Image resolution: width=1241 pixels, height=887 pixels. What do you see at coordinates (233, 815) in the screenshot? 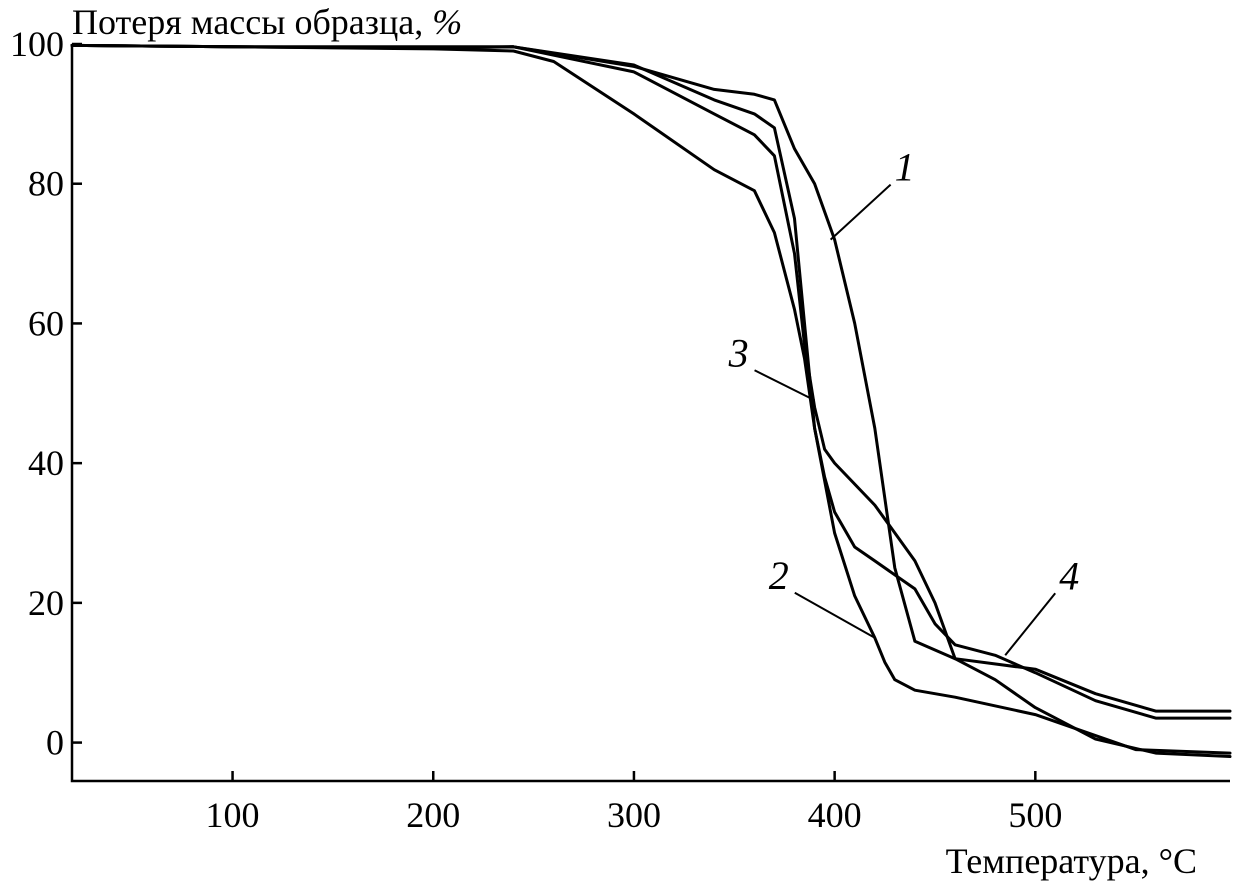
I see `x-tick-label: 100` at bounding box center [233, 815].